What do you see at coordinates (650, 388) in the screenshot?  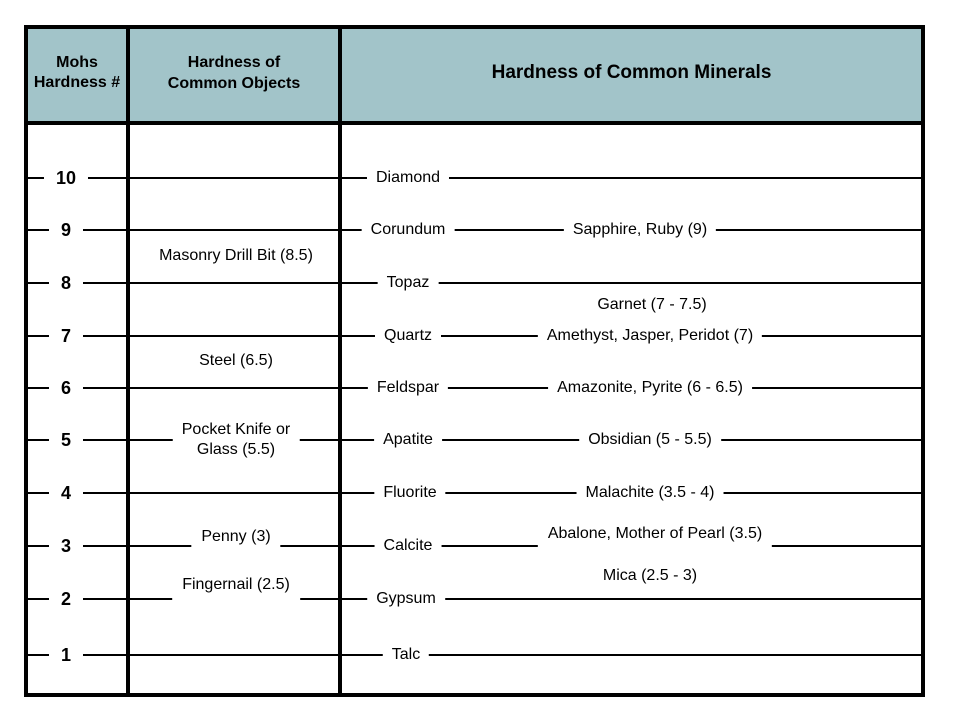 I see `example-amazonite-pyrite: Amazonite, Pyrite (6 - 6.5)` at bounding box center [650, 388].